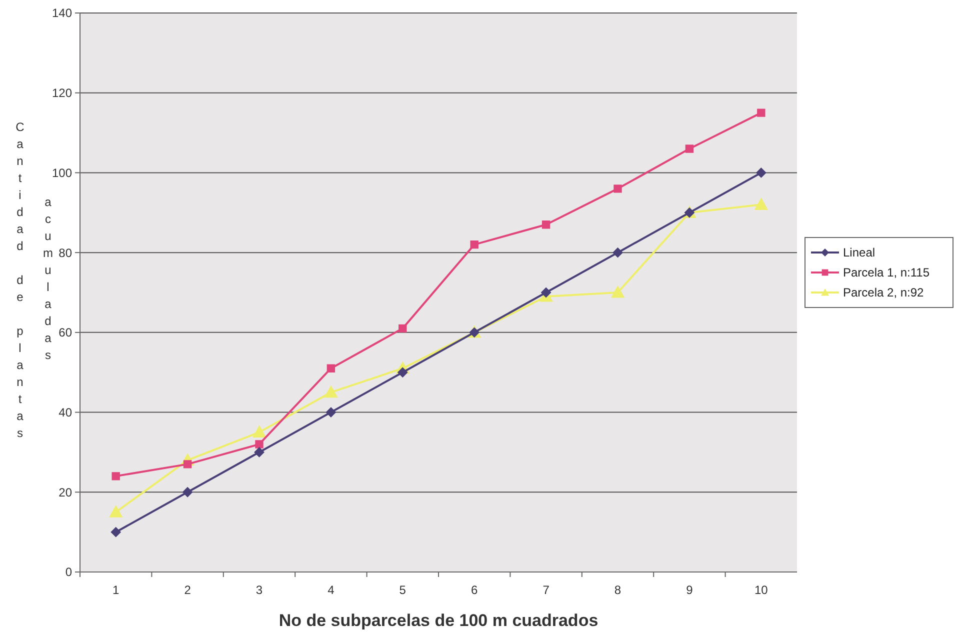 The width and height of the screenshot is (955, 634). I want to click on x-tick-label: 1, so click(116, 590).